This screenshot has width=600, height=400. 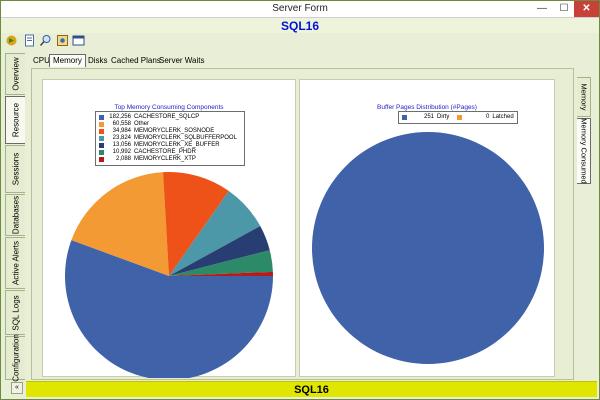 What do you see at coordinates (177, 145) in the screenshot?
I see `legend-label: MEMORYCLERK_XE_BUFFER` at bounding box center [177, 145].